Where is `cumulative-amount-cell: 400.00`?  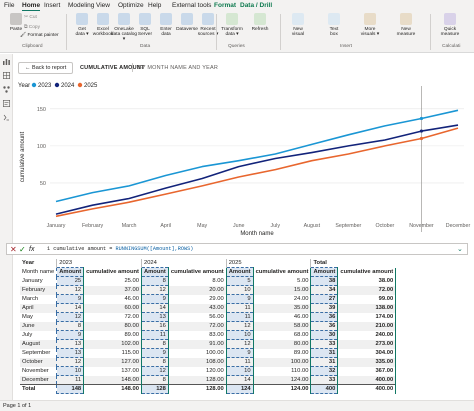
cumulative-amount-cell: 400.00 is located at coordinates (367, 380).